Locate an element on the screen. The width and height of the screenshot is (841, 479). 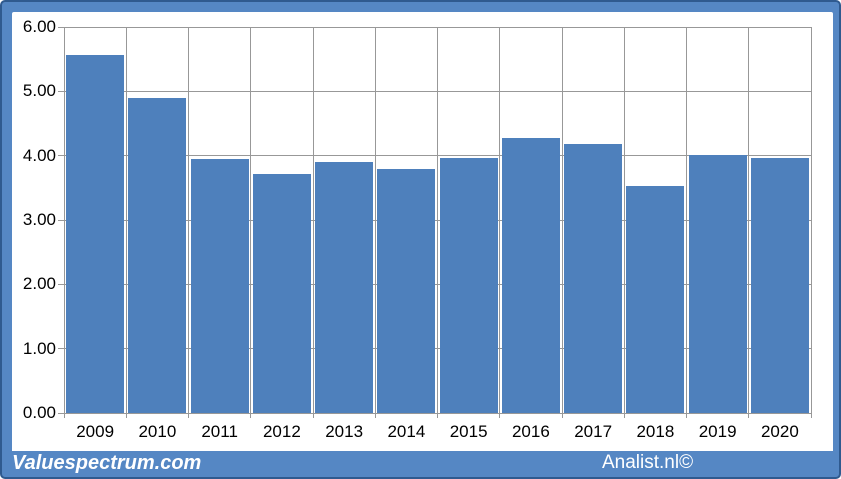
watermark-analist: Analist.nl© is located at coordinates (648, 462).